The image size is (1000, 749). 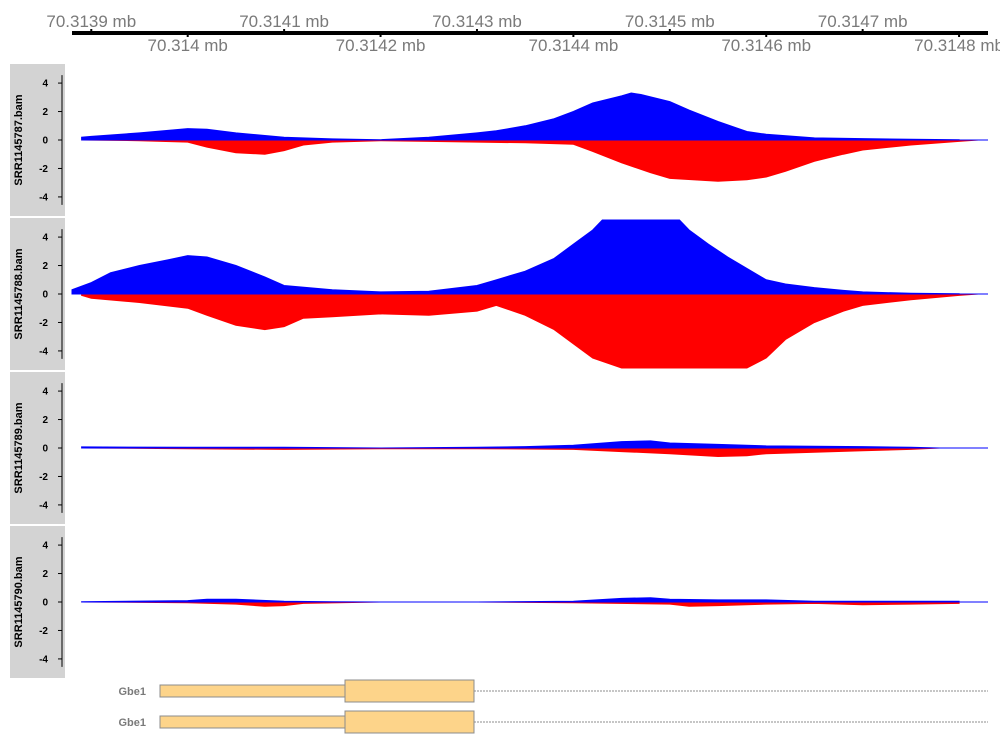 I want to click on track-title: SRR1145788.bam, so click(x=19, y=293).